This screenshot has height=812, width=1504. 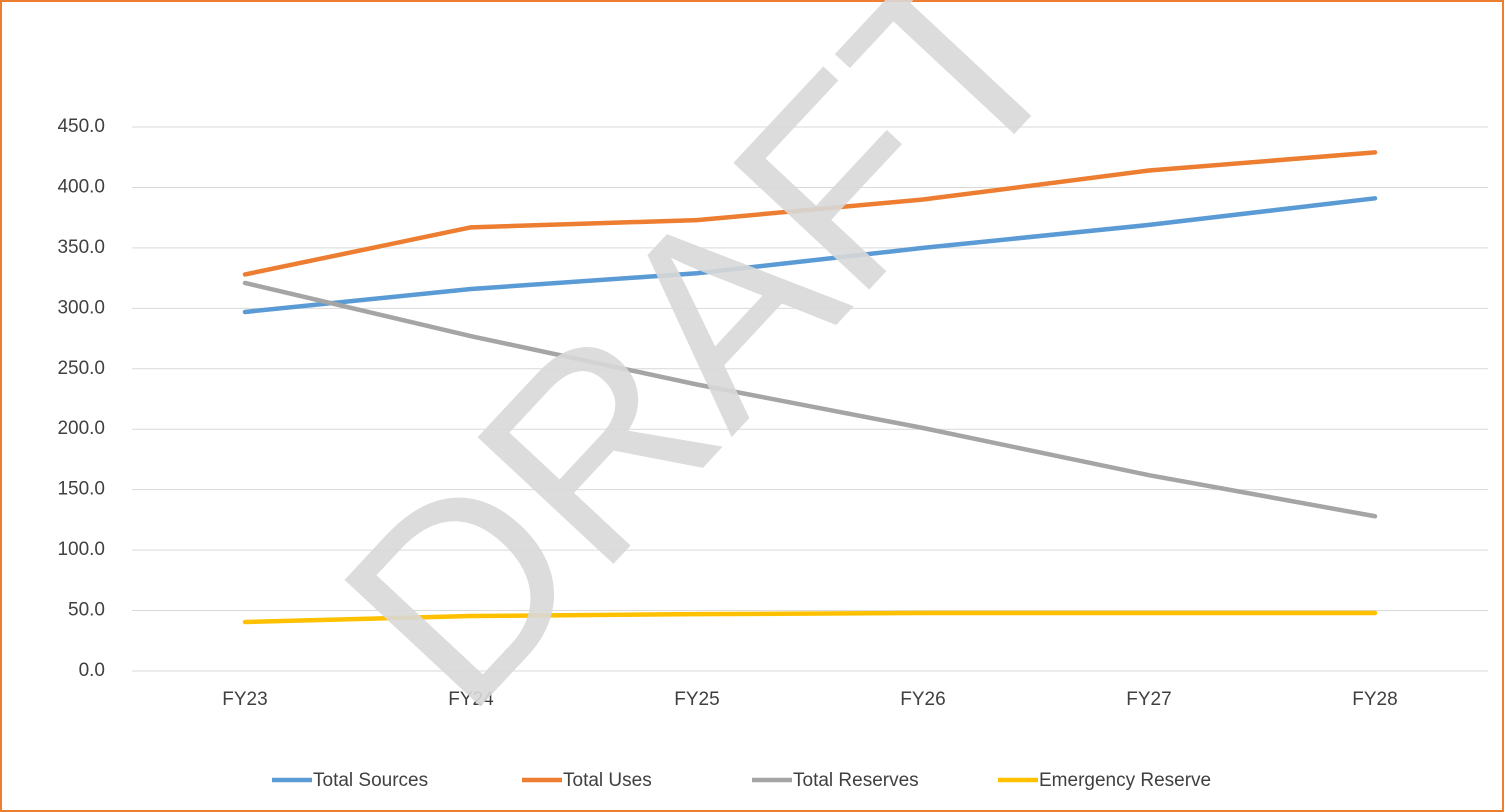 What do you see at coordinates (1125, 780) in the screenshot?
I see `legend-label: Emergency Reserve` at bounding box center [1125, 780].